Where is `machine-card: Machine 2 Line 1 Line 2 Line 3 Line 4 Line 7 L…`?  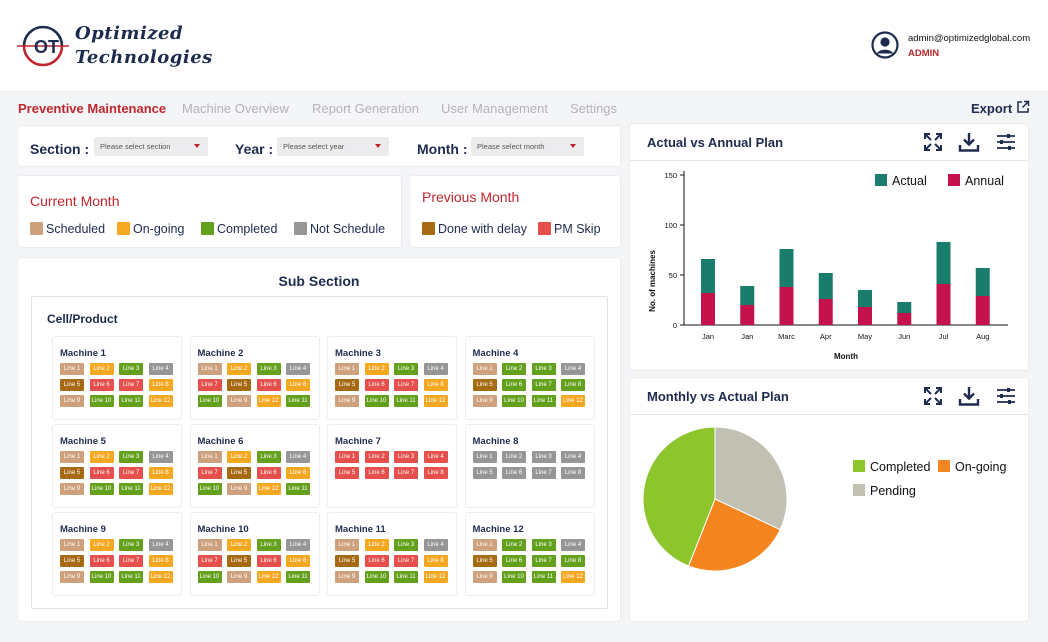 machine-card: Machine 2 Line 1 Line 2 Line 3 Line 4 Line 7 L… is located at coordinates (254, 378).